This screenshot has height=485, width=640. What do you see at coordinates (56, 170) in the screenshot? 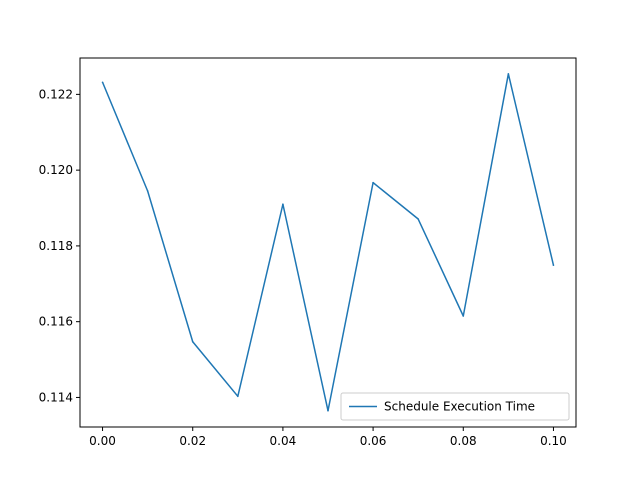
I see `y-tick-label: 0.120` at bounding box center [56, 170].